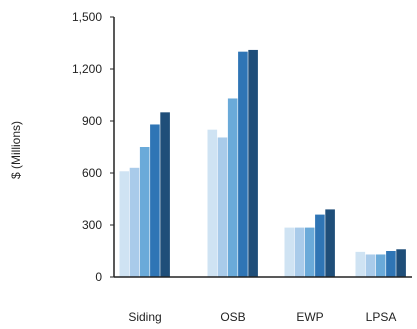 This screenshot has width=417, height=329. I want to click on x-category-label-ewp: EWP, so click(309, 317).